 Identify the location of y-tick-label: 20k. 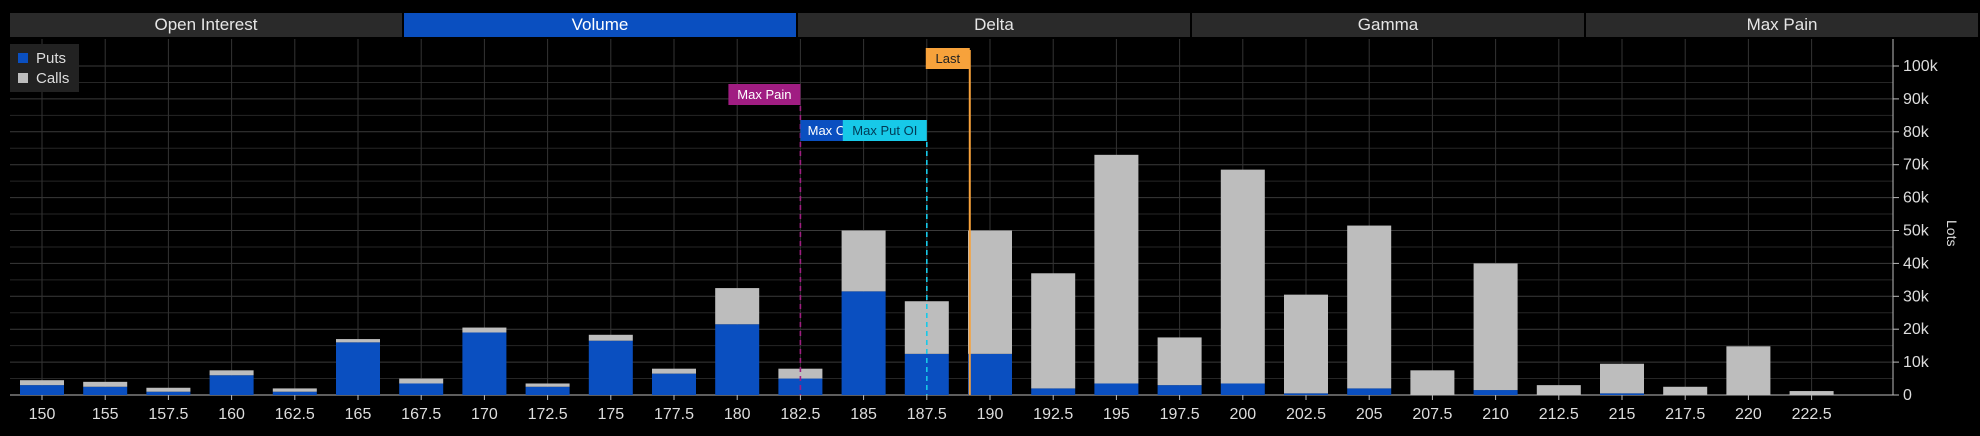
(1916, 329).